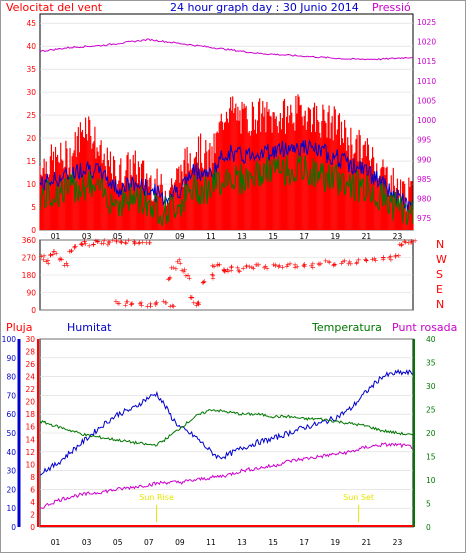 This screenshot has height=555, width=470. What do you see at coordinates (32, 502) in the screenshot?
I see `rain-tick-label: 4` at bounding box center [32, 502].